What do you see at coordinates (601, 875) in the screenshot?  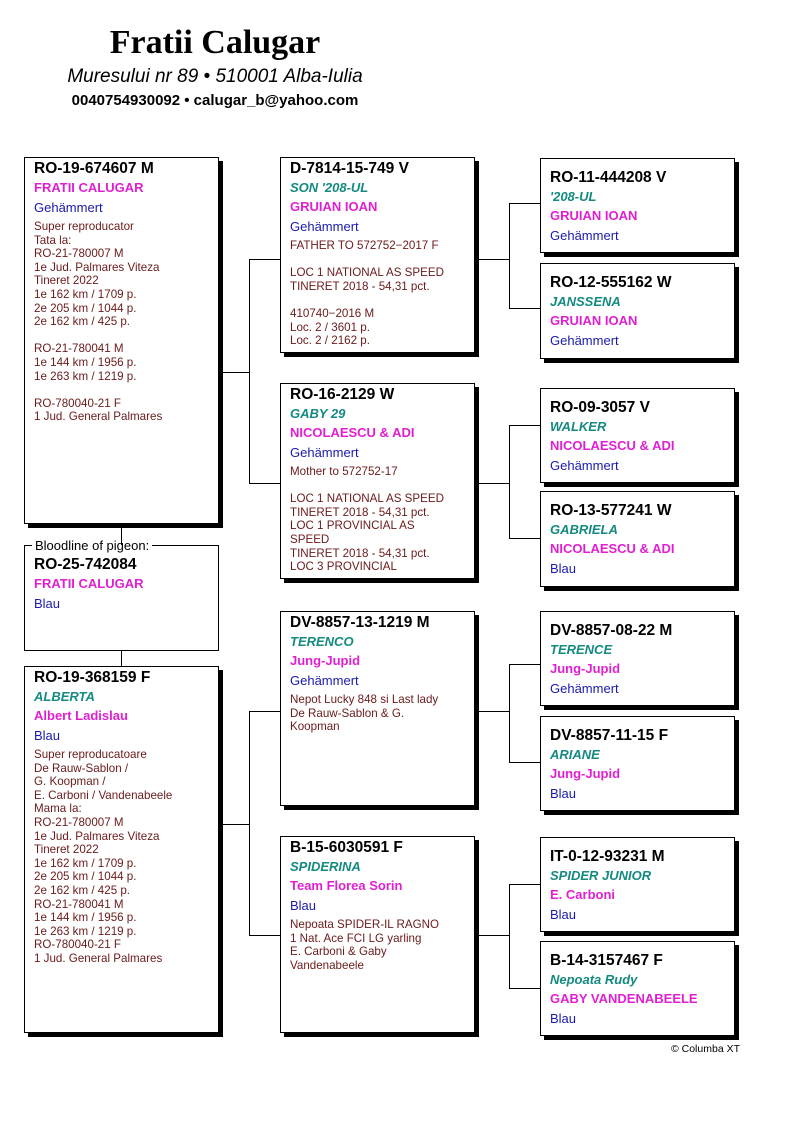 I see `pigeon-name: SPIDER JUNIOR` at bounding box center [601, 875].